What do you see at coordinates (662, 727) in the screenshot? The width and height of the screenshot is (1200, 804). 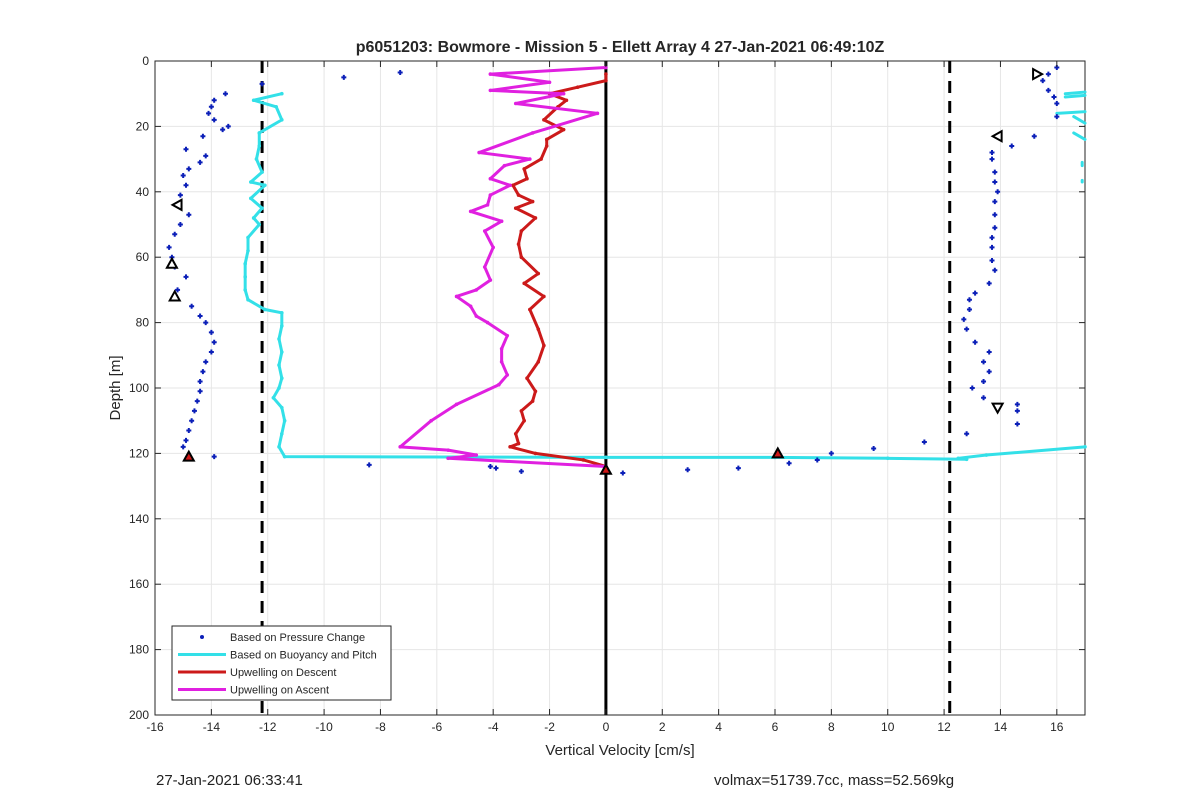 I see `x-tick-label: 2` at bounding box center [662, 727].